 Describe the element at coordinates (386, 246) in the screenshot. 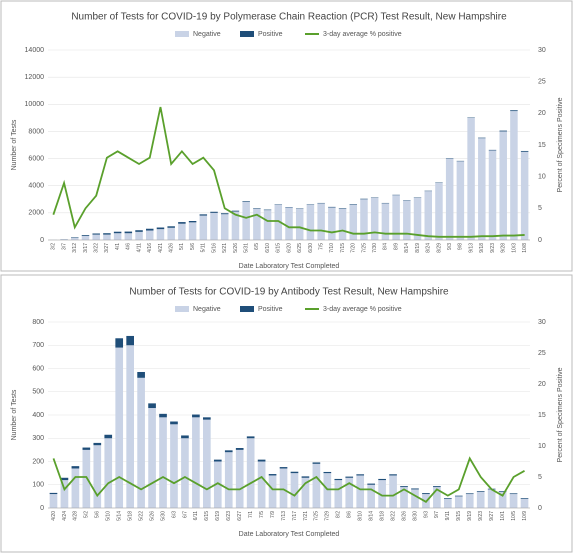

I see `x-tick-label: 8/4` at that location.